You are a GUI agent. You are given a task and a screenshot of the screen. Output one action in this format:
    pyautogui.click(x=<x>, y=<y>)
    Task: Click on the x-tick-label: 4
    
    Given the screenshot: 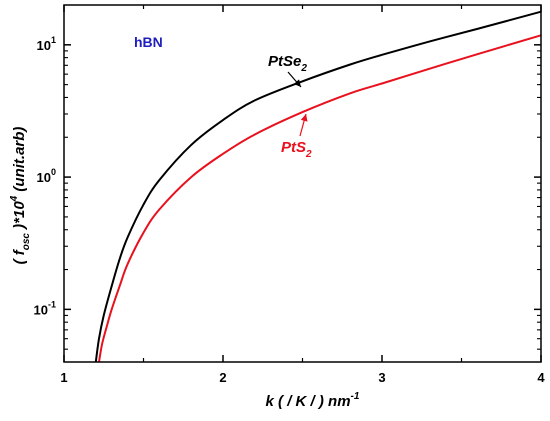 What is the action you would take?
    pyautogui.click(x=541, y=377)
    